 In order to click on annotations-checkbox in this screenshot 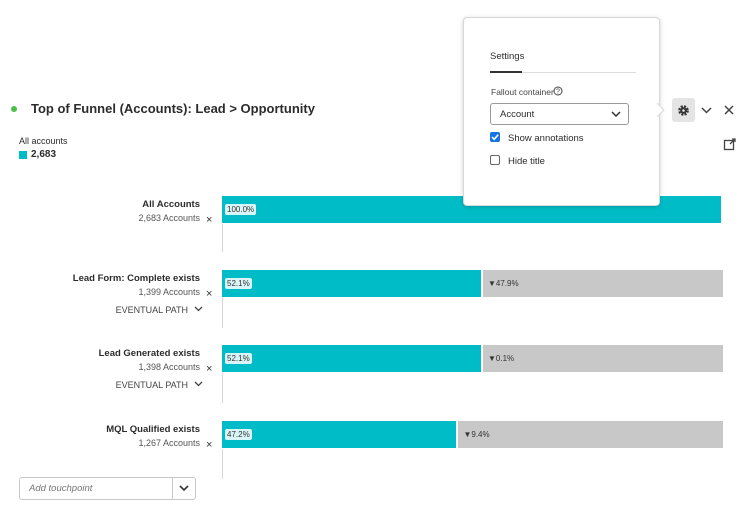, I will do `click(495, 137)`.